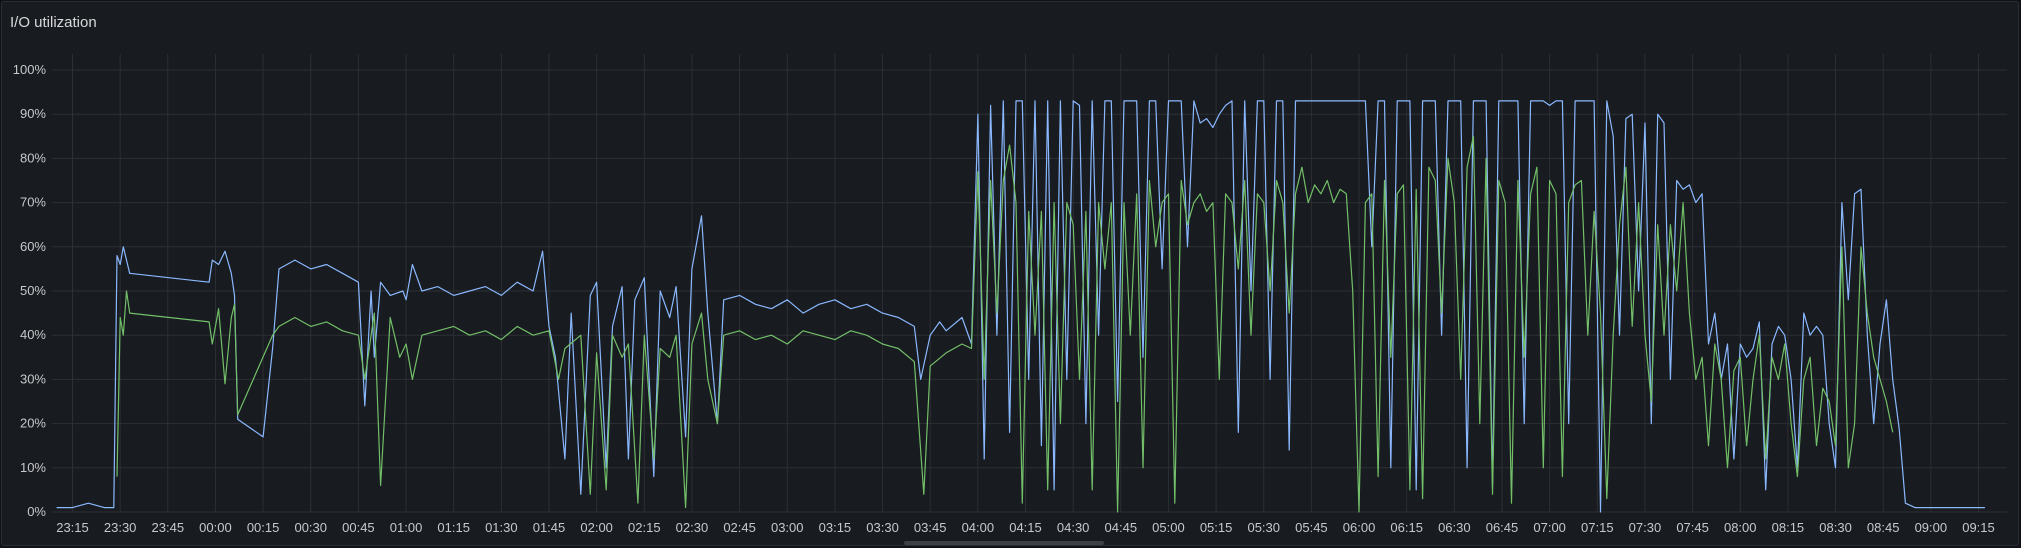 This screenshot has height=548, width=2021. Describe the element at coordinates (215, 527) in the screenshot. I see `x-tick-label: 00:00` at that location.